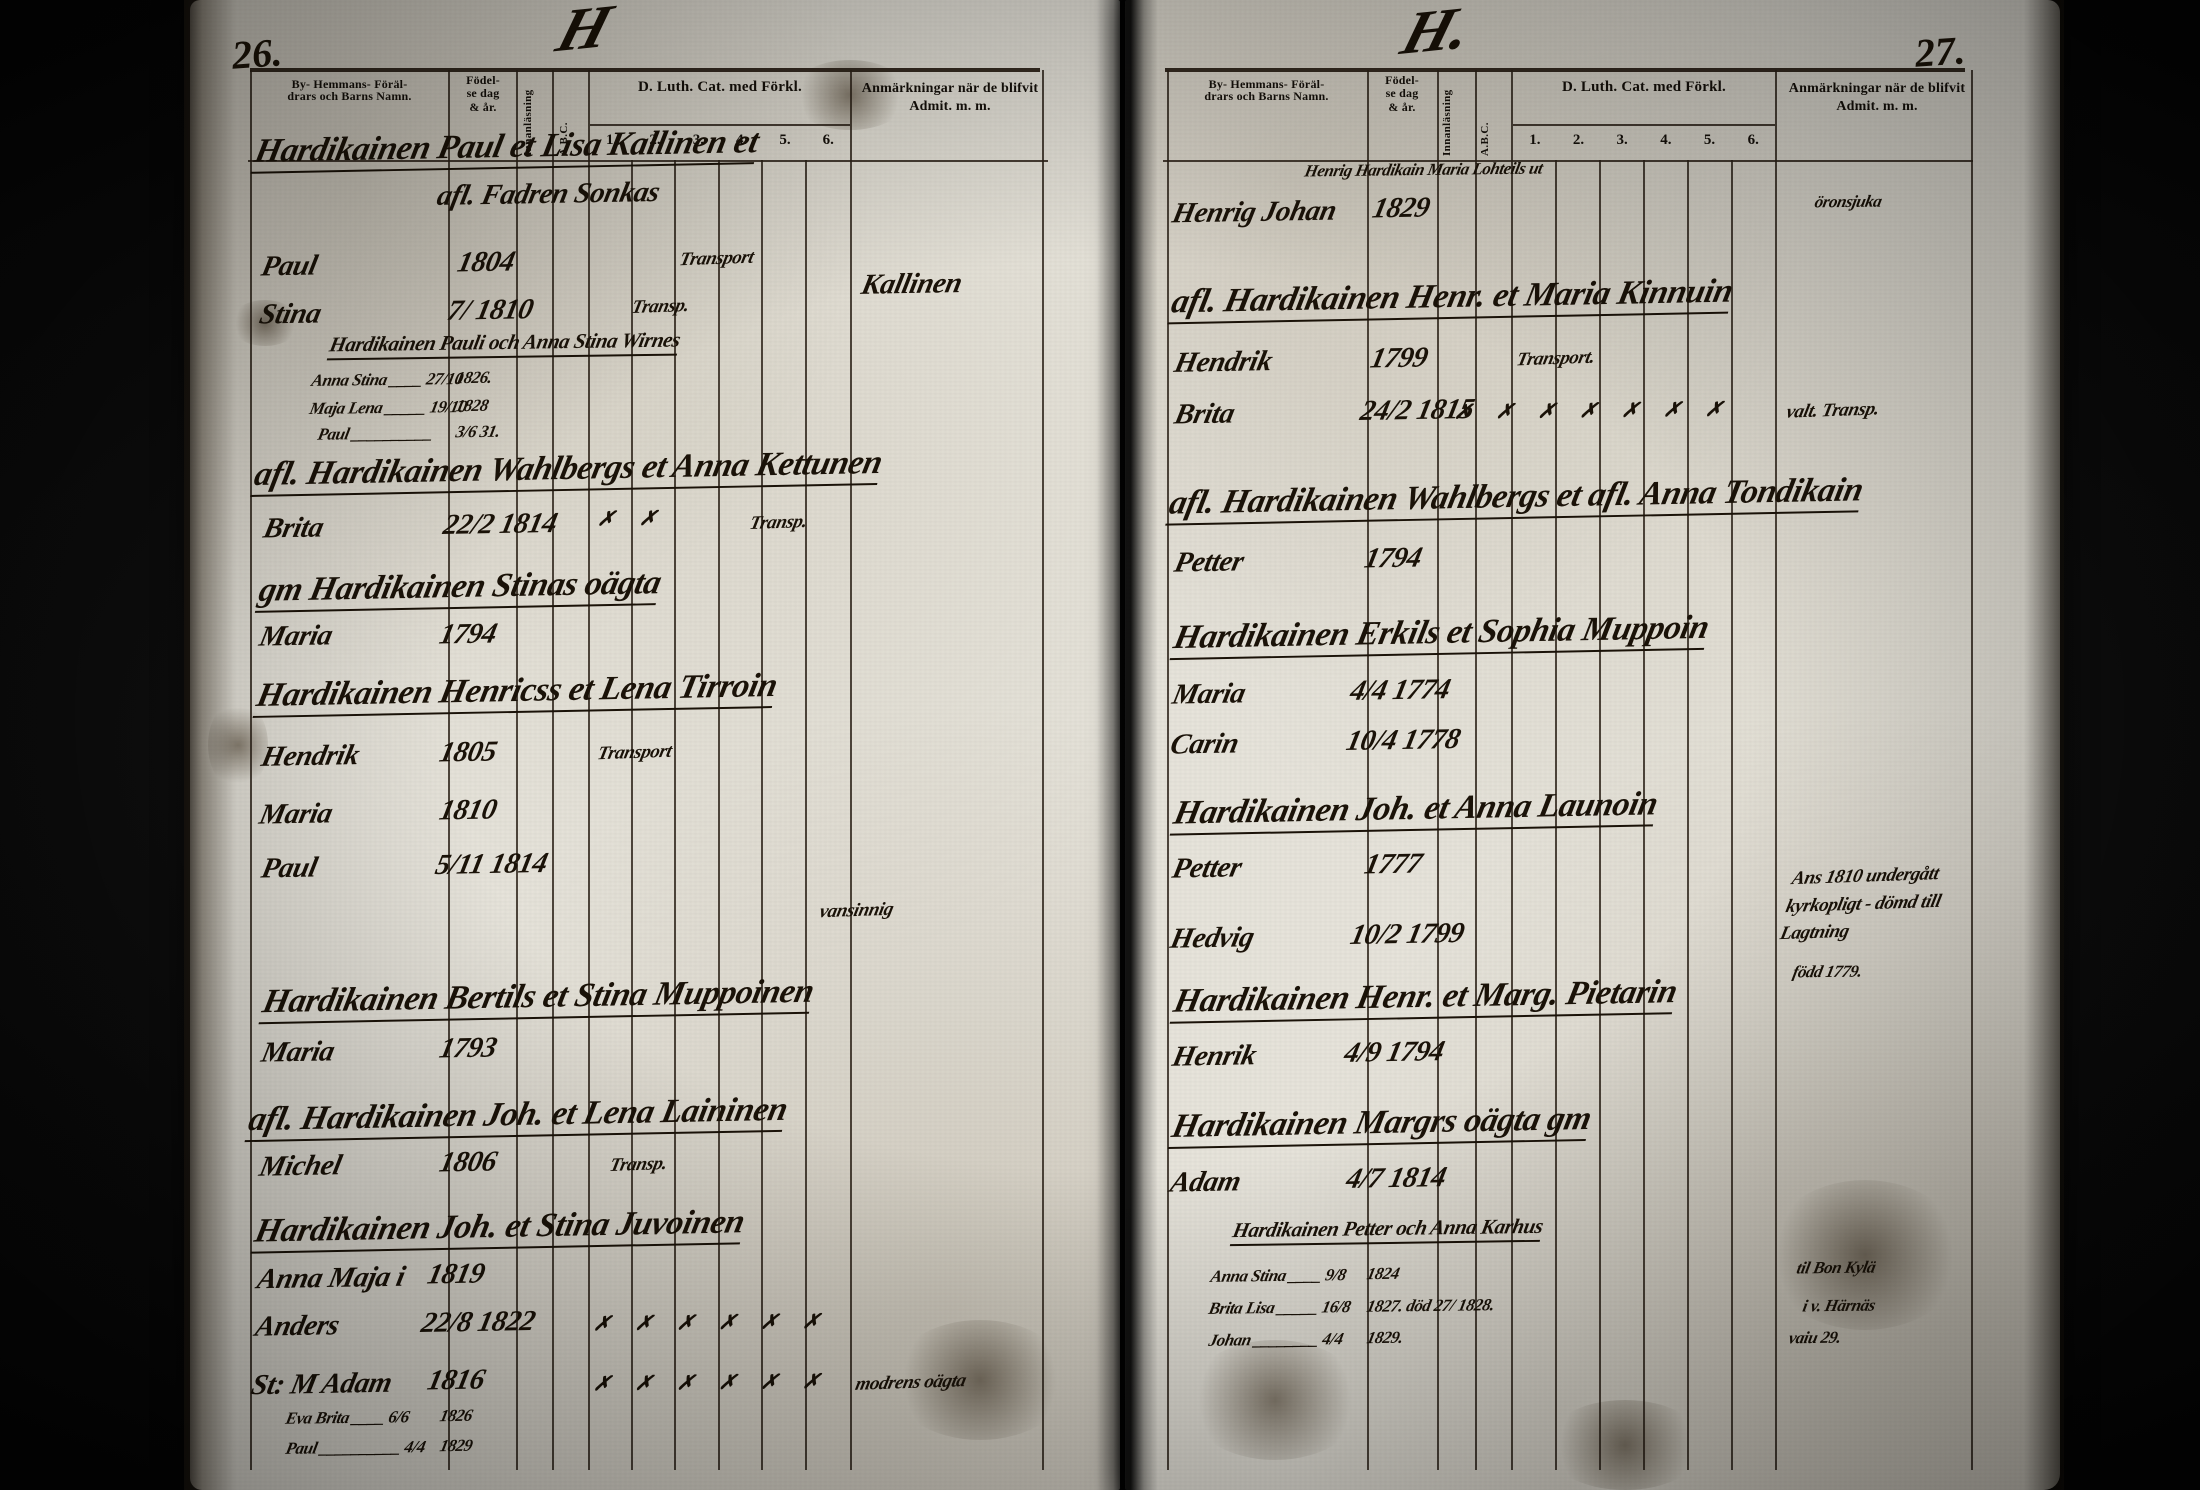 The image size is (2200, 1490). What do you see at coordinates (1207, 868) in the screenshot?
I see `entry-name: Petter` at bounding box center [1207, 868].